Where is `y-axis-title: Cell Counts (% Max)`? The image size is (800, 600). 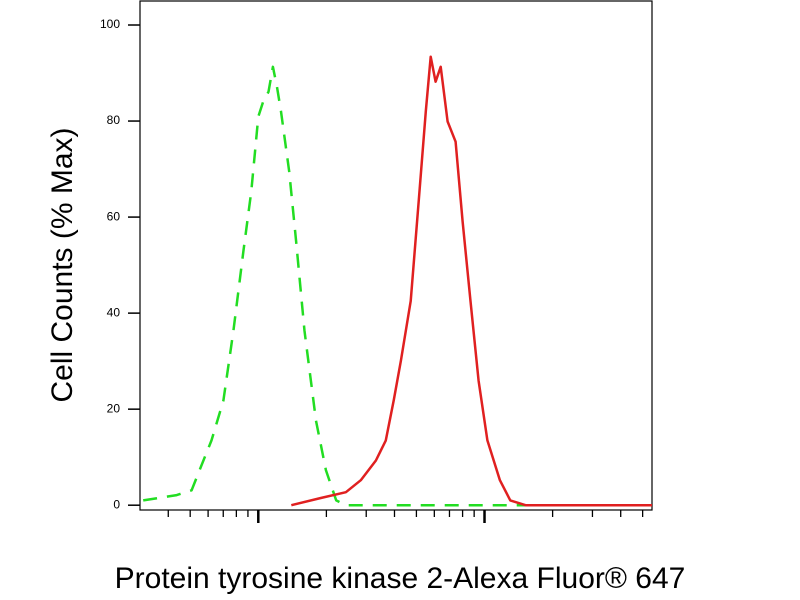
y-axis-title: Cell Counts (% Max) is located at coordinates (62, 264).